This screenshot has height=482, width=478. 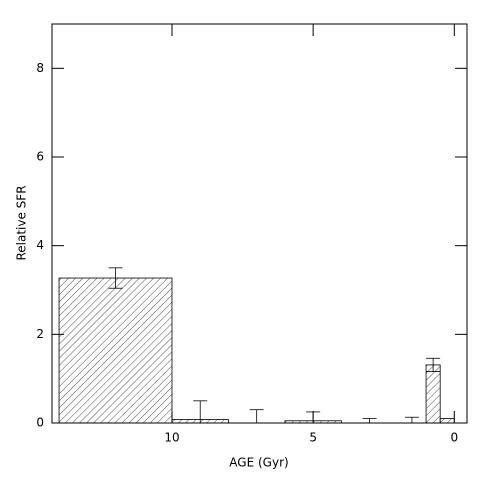 What do you see at coordinates (40, 423) in the screenshot?
I see `y-tick-label: 0` at bounding box center [40, 423].